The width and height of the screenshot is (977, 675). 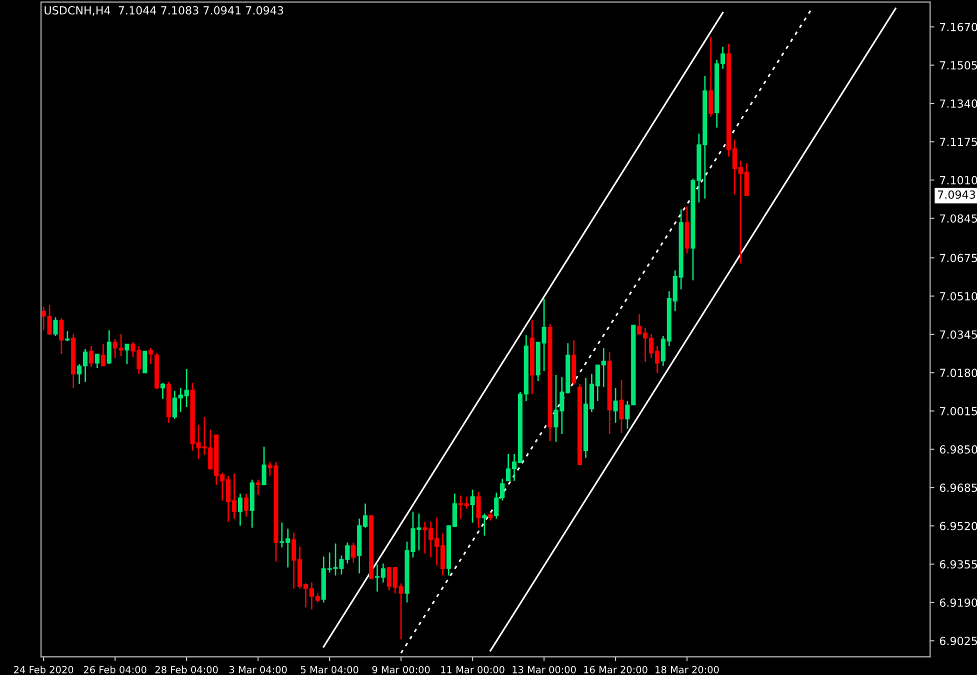 I want to click on x-tick-label: 18 Mar 20:00, so click(x=687, y=670).